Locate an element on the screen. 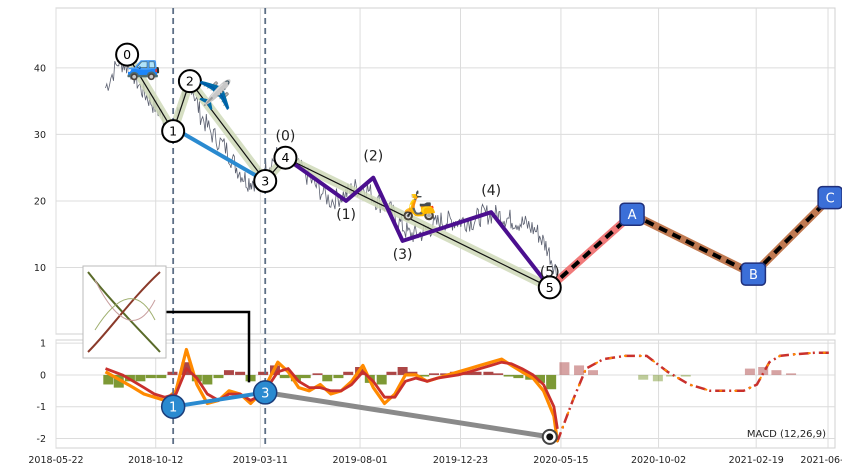 This screenshot has height=475, width=842. wave-label-text: 1 is located at coordinates (173, 131).